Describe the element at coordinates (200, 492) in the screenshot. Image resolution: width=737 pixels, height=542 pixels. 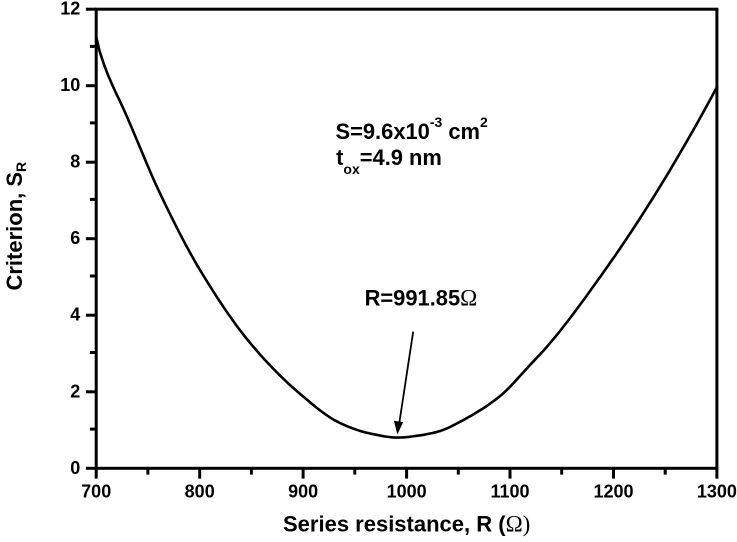
I see `svg-text: 800` at that location.